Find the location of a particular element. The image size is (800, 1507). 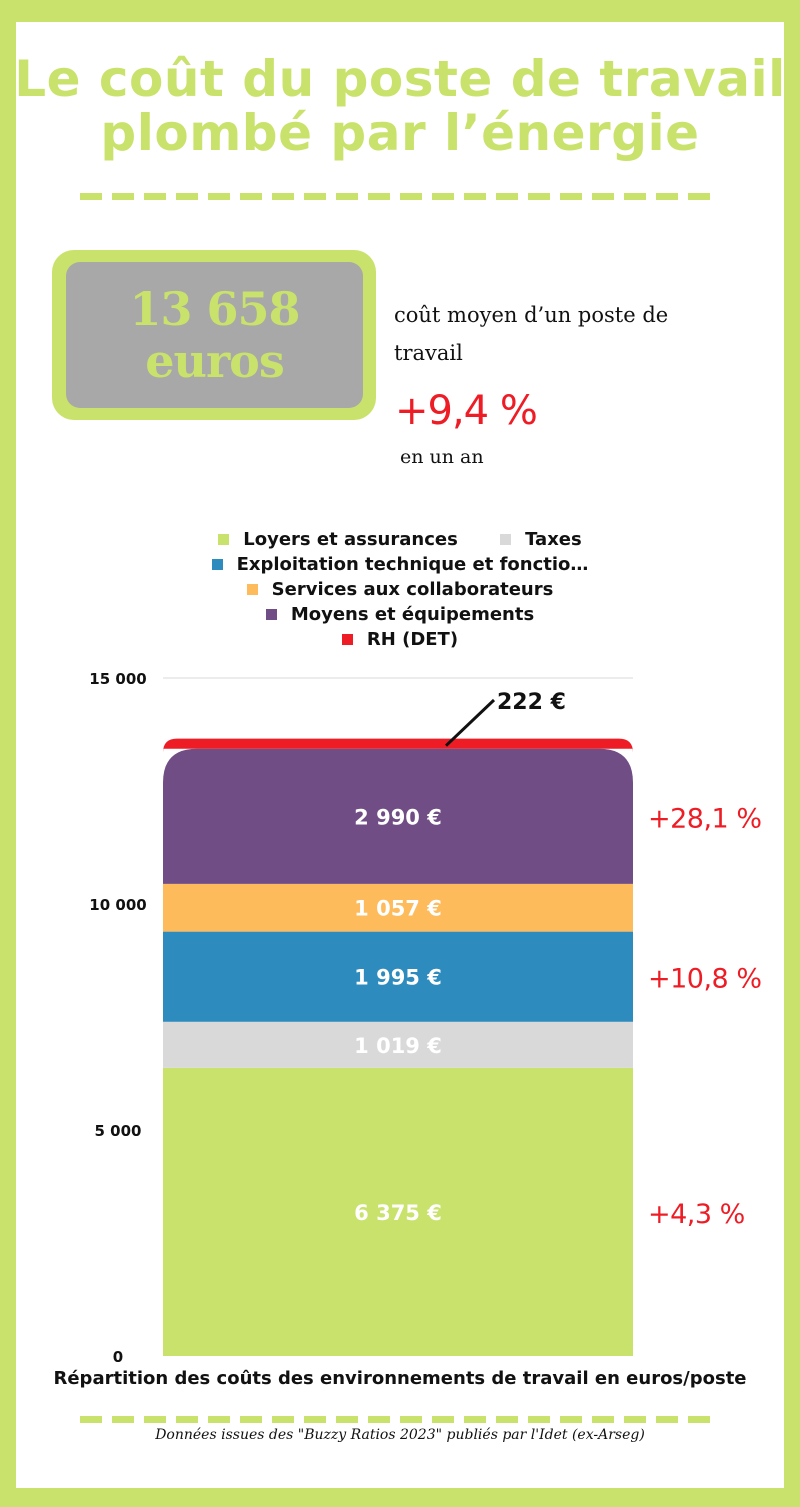

legend-row-5: RH (DET) is located at coordinates (400, 639).